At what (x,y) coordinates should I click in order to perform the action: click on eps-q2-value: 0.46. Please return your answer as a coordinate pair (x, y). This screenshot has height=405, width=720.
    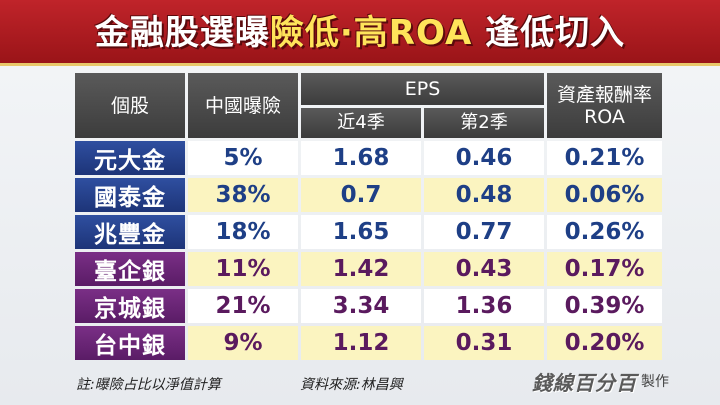
    Looking at the image, I should click on (484, 158).